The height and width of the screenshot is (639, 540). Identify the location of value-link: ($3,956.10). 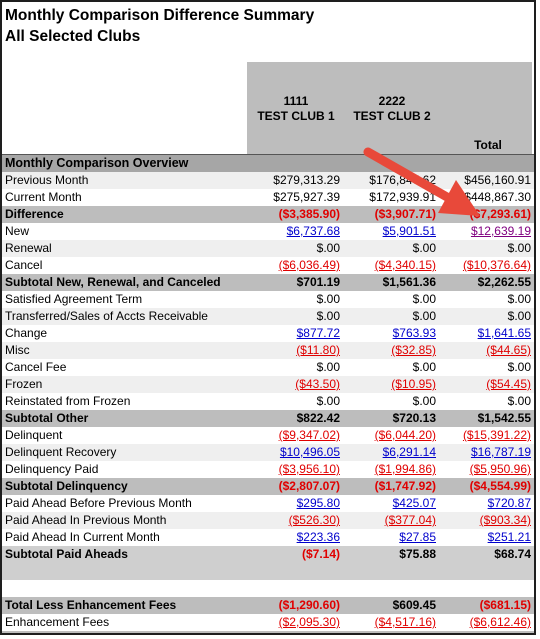
(309, 469).